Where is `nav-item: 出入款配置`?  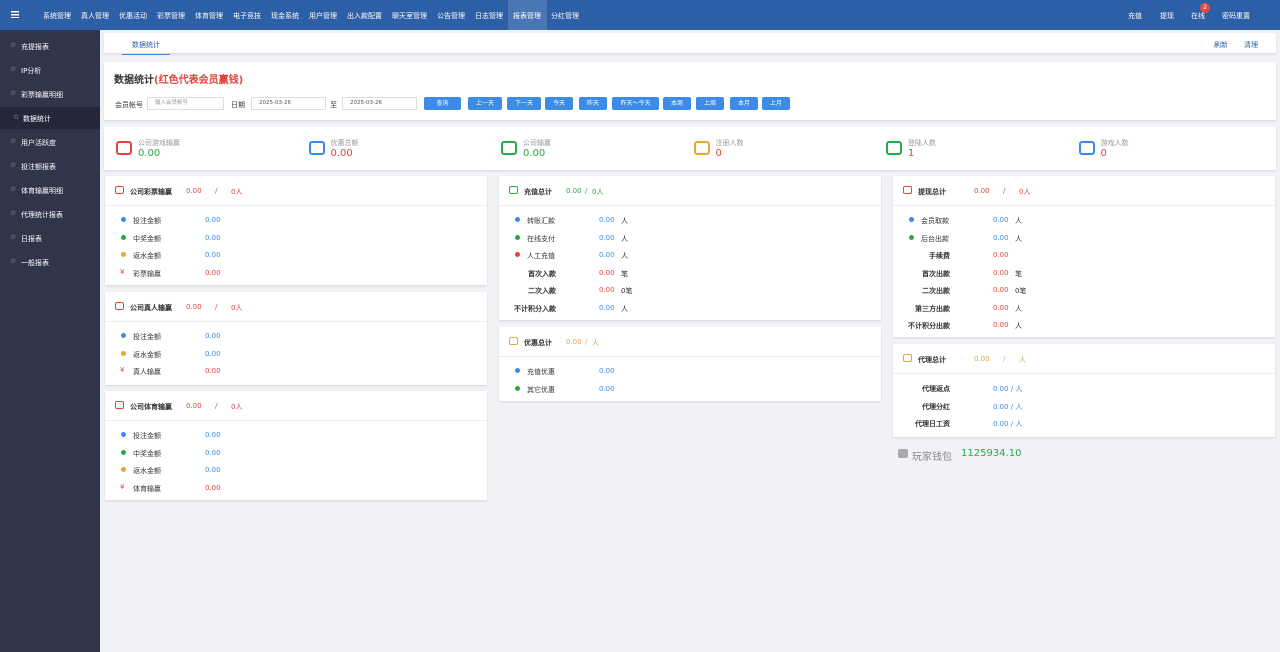
nav-item: 出入款配置 is located at coordinates (364, 16).